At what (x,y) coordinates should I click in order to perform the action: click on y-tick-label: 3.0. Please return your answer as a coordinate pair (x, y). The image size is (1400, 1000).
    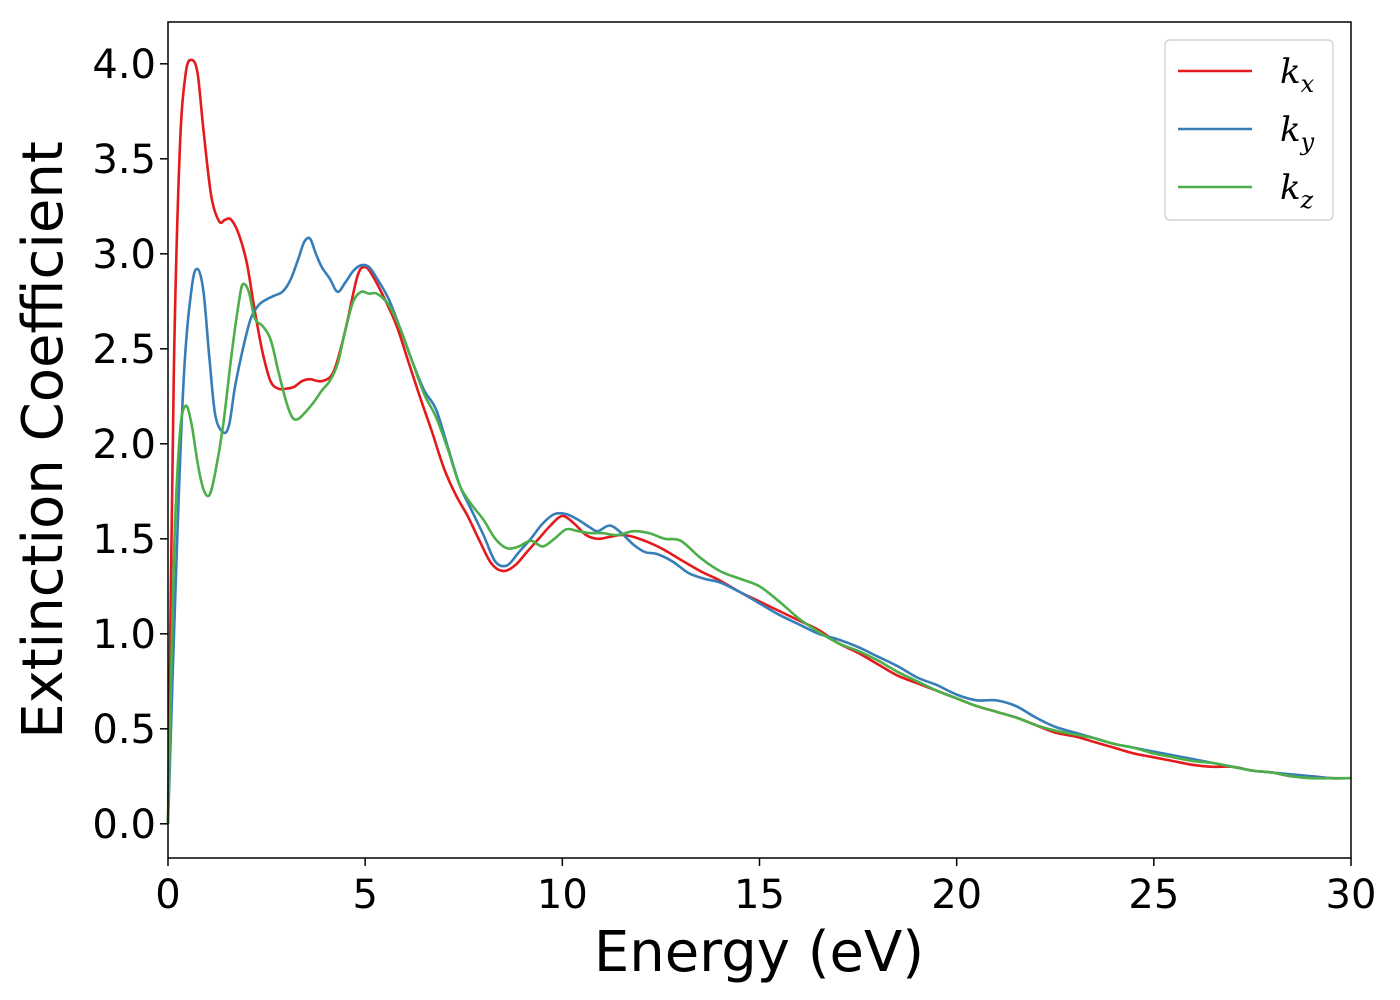
    Looking at the image, I should click on (124, 255).